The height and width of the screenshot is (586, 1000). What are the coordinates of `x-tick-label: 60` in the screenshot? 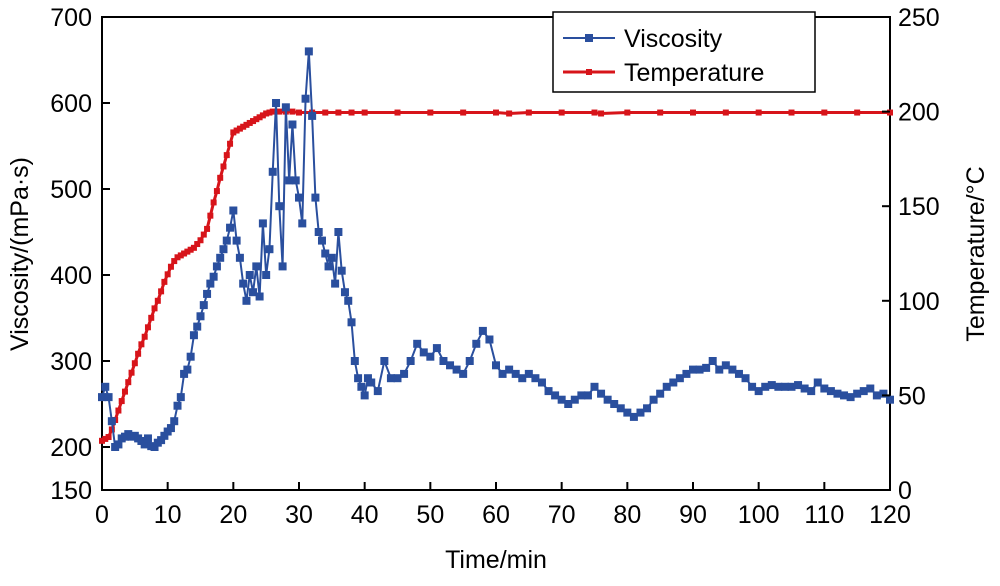 It's located at (496, 515).